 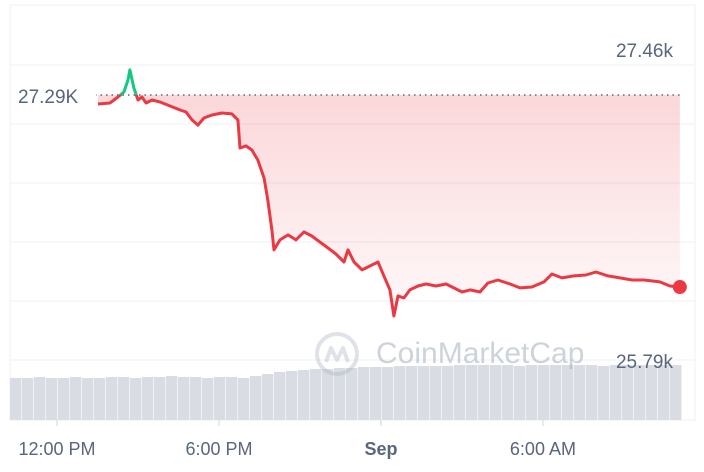 I want to click on y-tick-label: 25.79k, so click(x=645, y=362).